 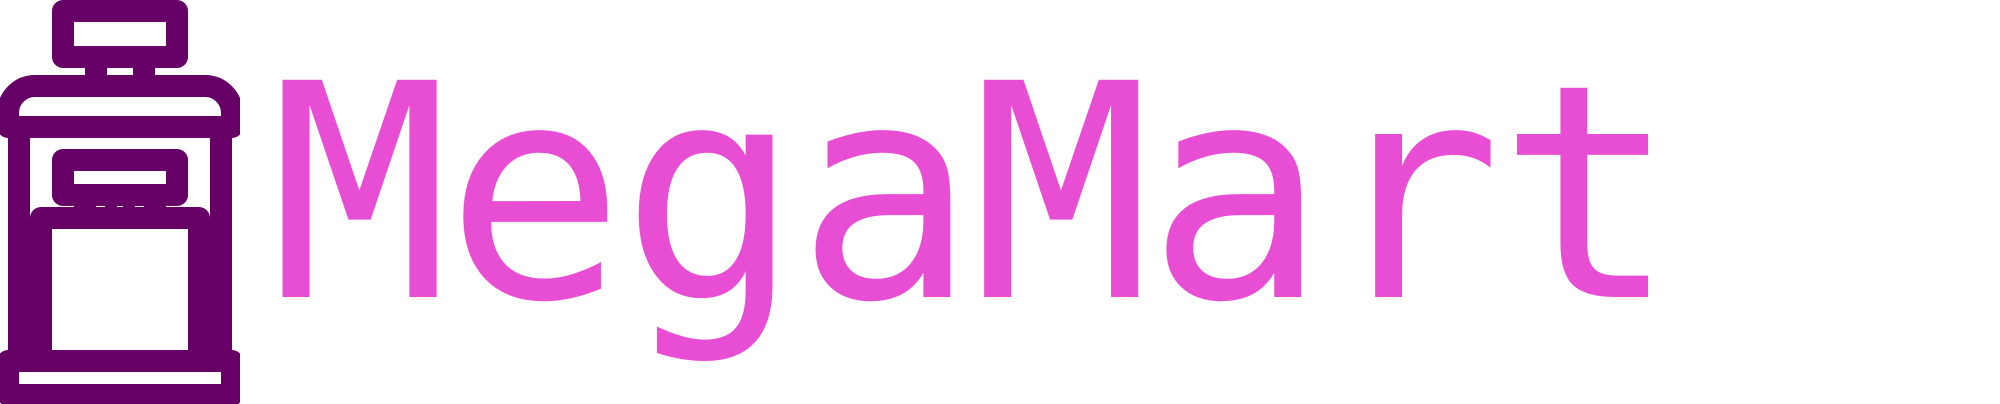 I want to click on storefront-icon, so click(x=120, y=202).